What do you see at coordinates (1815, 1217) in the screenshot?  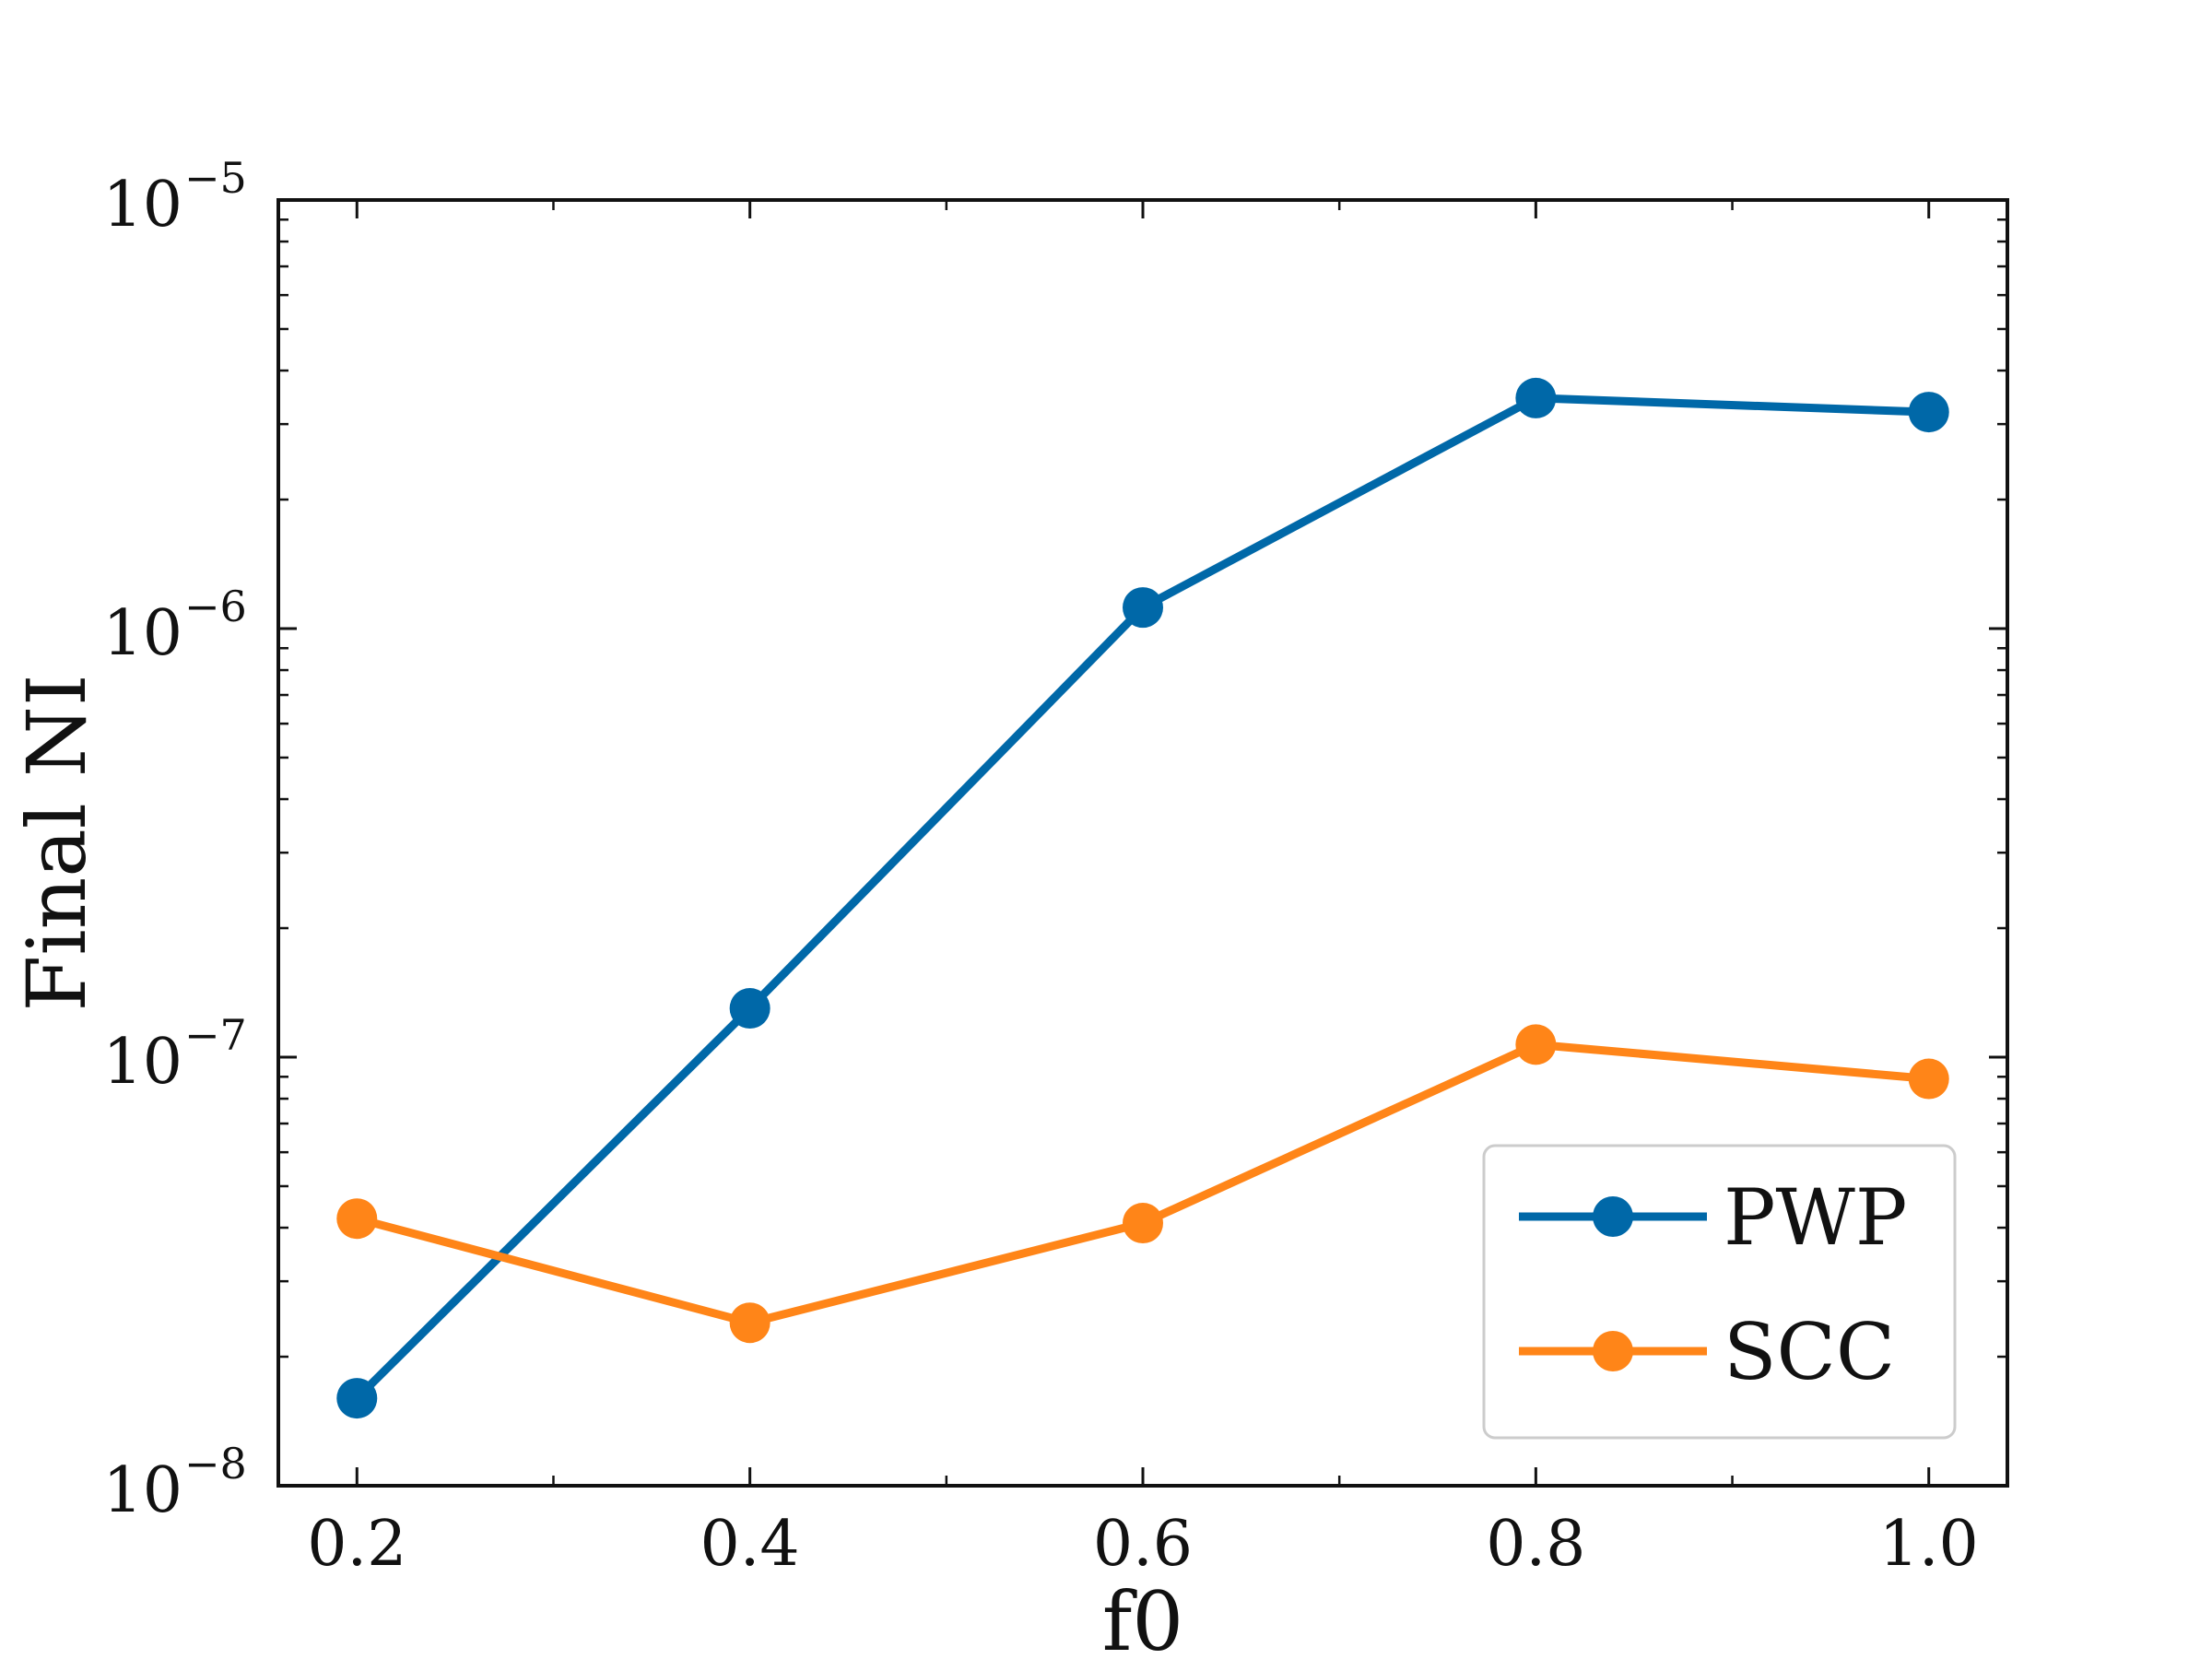 I see `legend-label: PWP` at bounding box center [1815, 1217].